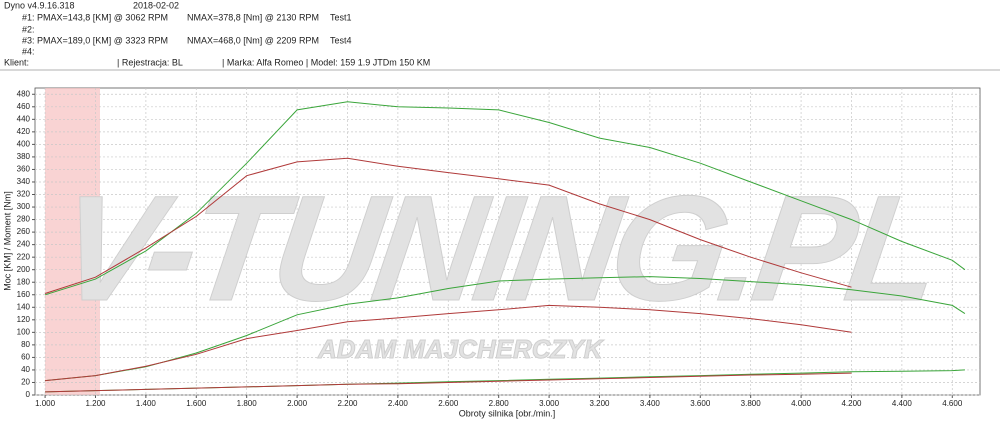 The height and width of the screenshot is (430, 1000). Describe the element at coordinates (902, 403) in the screenshot. I see `x-tick-label: 4.400` at that location.